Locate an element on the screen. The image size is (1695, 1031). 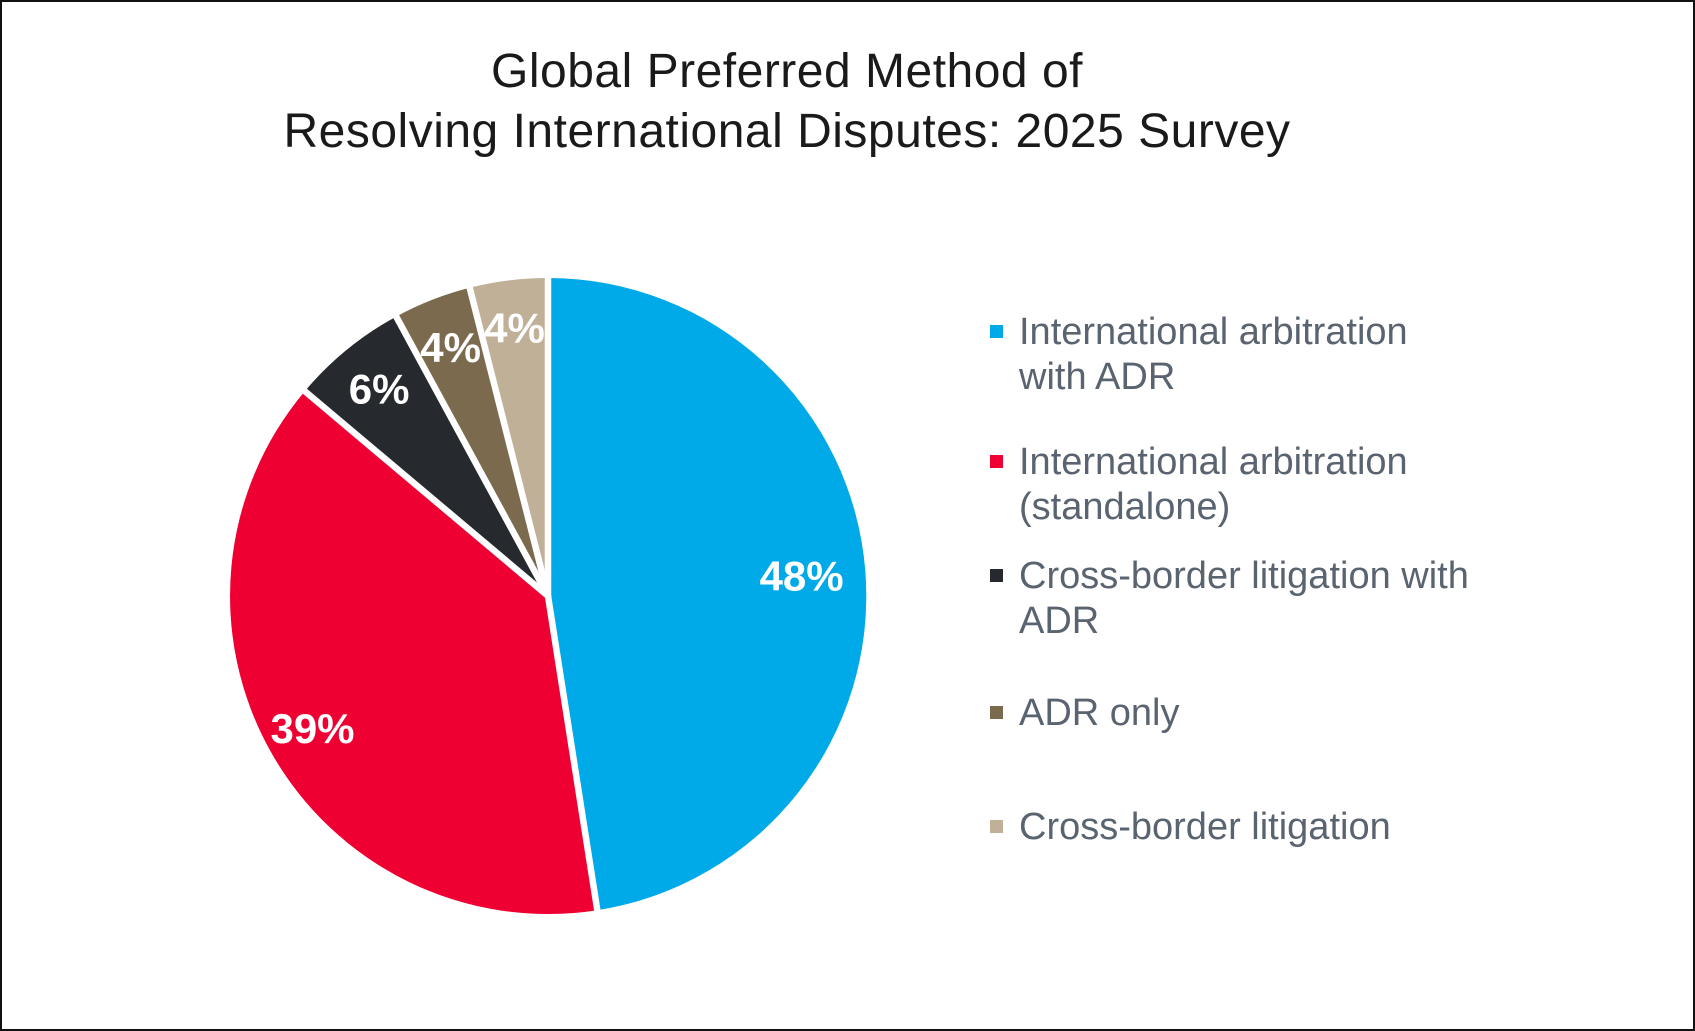
pie-slice-adr-only is located at coordinates (472, 441).